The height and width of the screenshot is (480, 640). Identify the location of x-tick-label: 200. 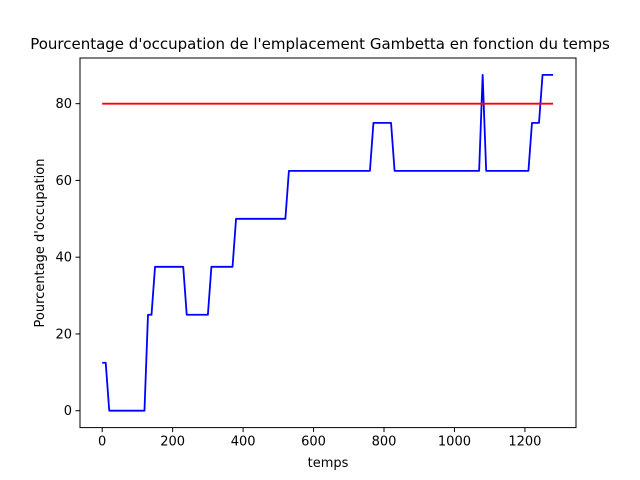
(172, 442).